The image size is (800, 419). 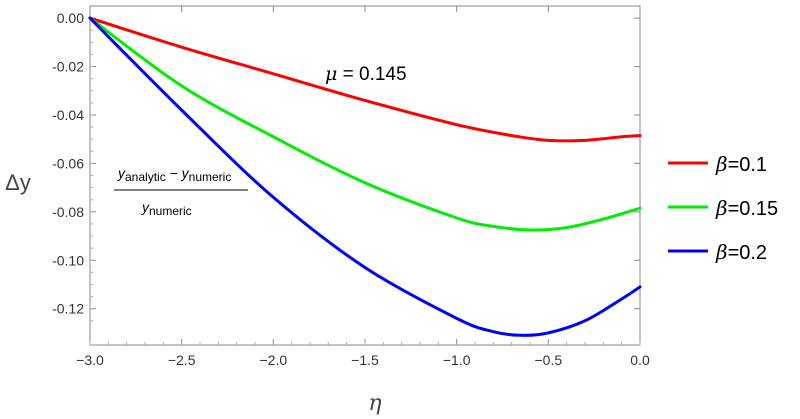 I want to click on frac-num-sub2: numeric, so click(x=210, y=177).